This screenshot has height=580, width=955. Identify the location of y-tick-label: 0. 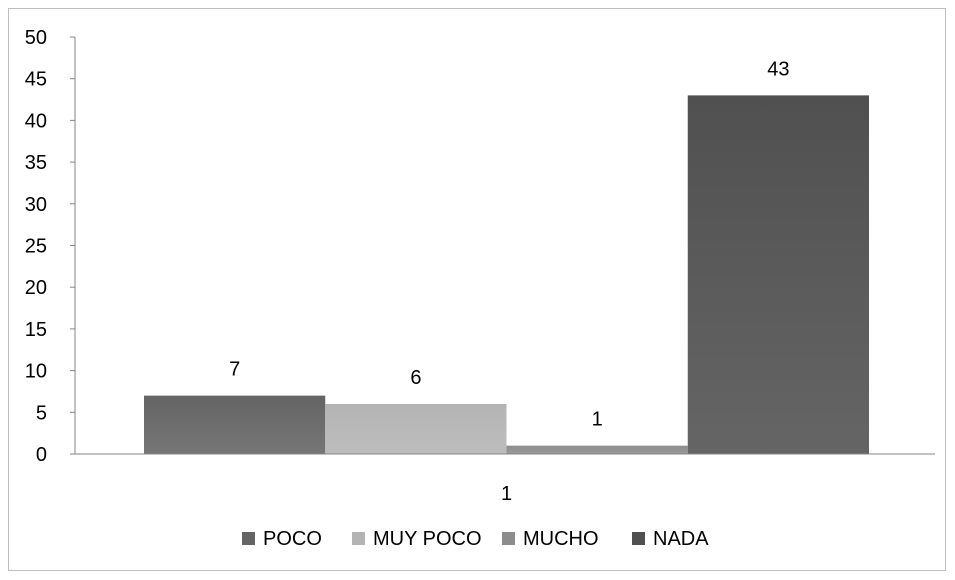
(41, 455).